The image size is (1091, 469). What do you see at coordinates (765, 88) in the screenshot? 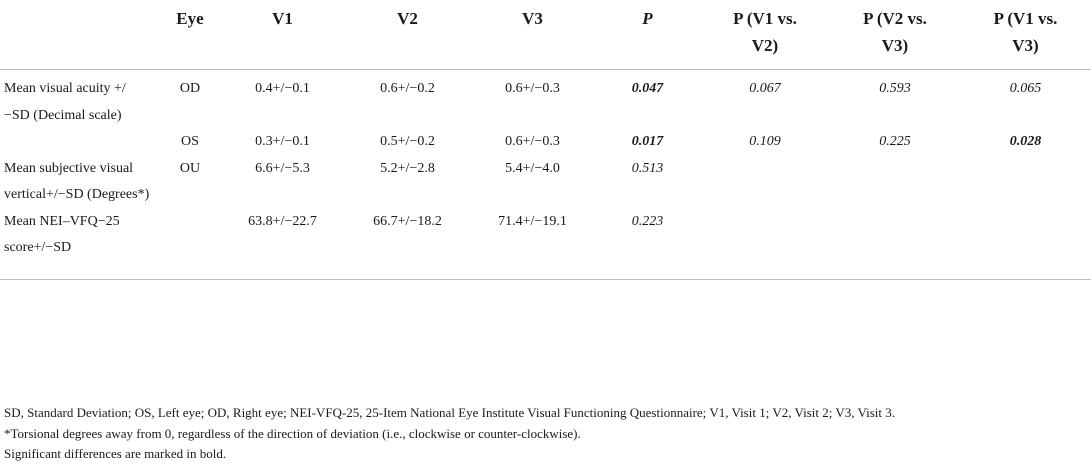
I see `cell-p-v1-v2: 0.067` at bounding box center [765, 88].